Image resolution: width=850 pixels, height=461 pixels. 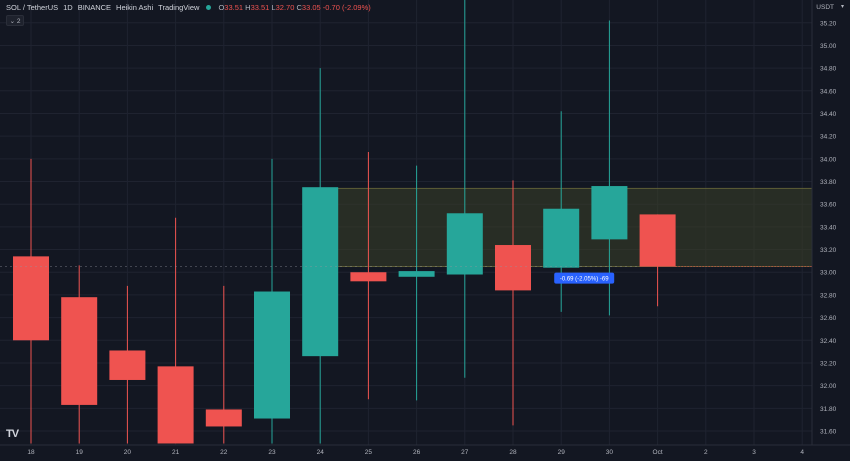 I want to click on y-tick-label: 34.20, so click(x=828, y=137).